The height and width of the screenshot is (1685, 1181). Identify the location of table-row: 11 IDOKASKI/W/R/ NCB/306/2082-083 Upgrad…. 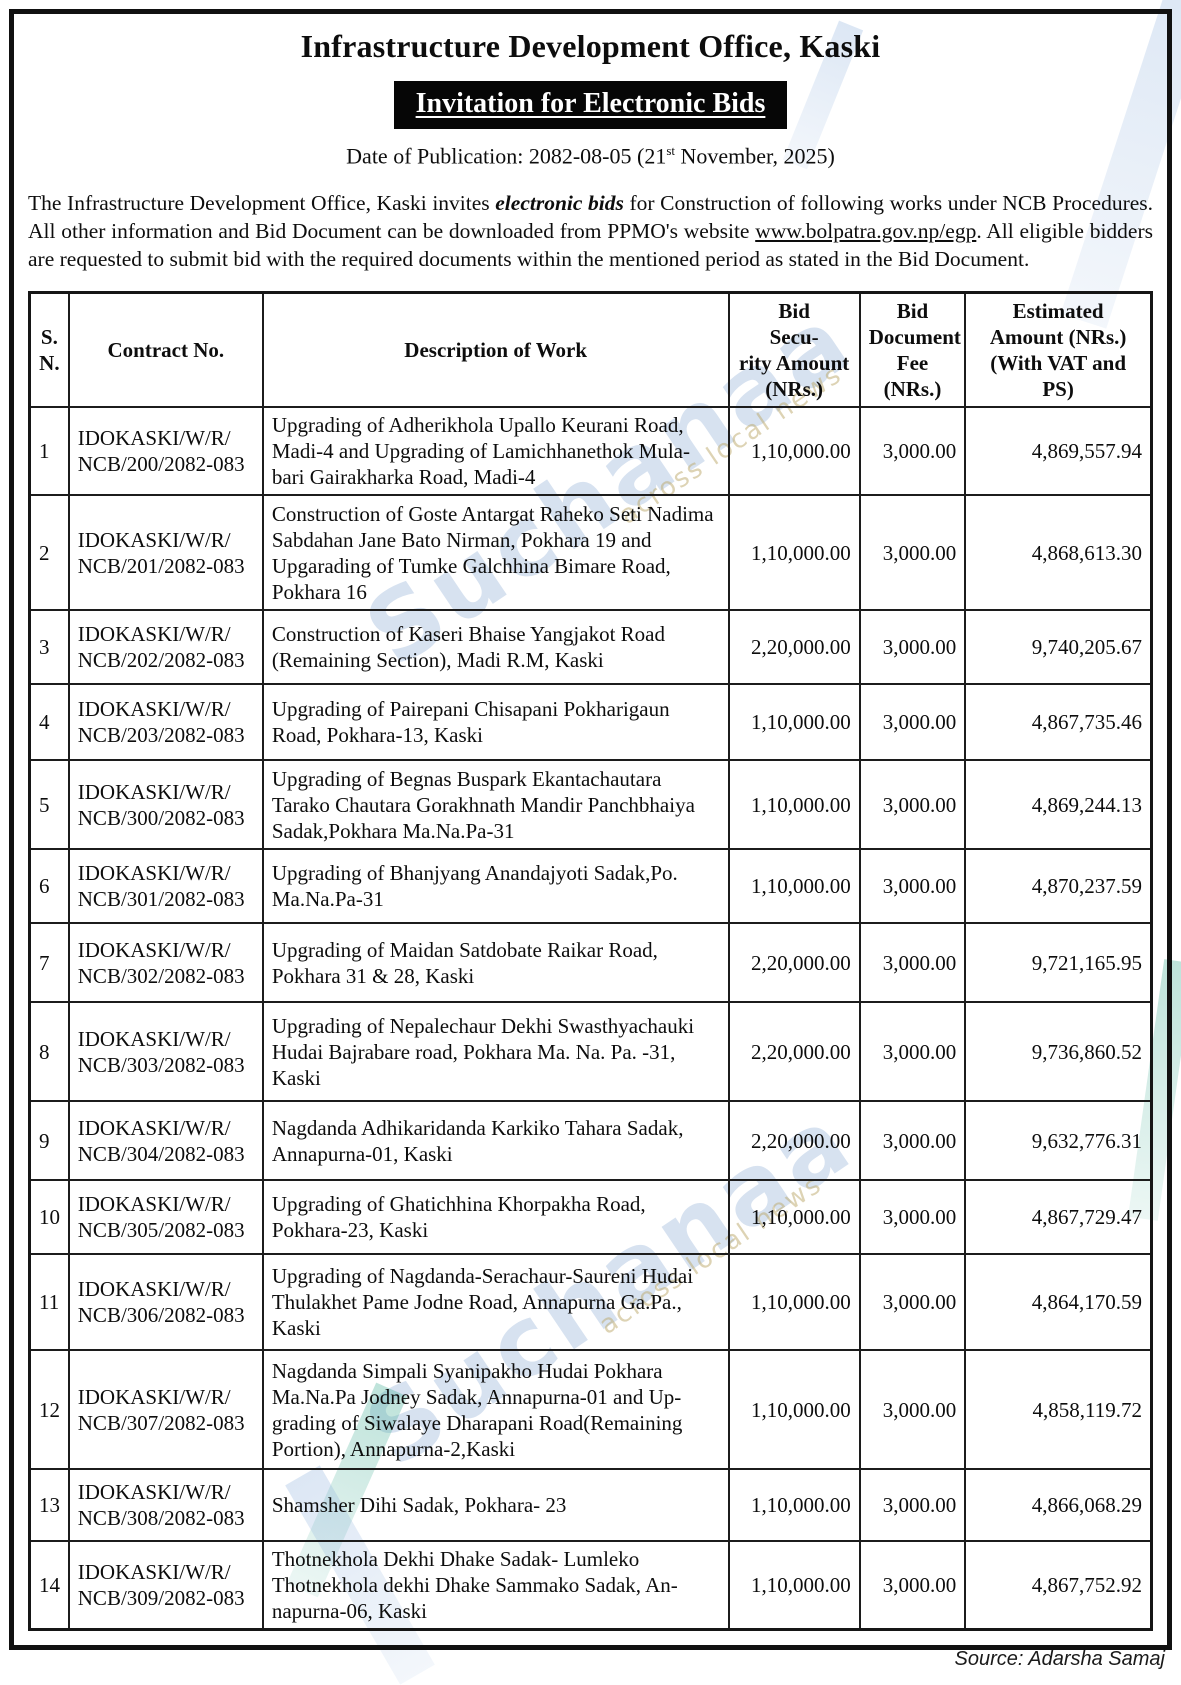
(590, 1302).